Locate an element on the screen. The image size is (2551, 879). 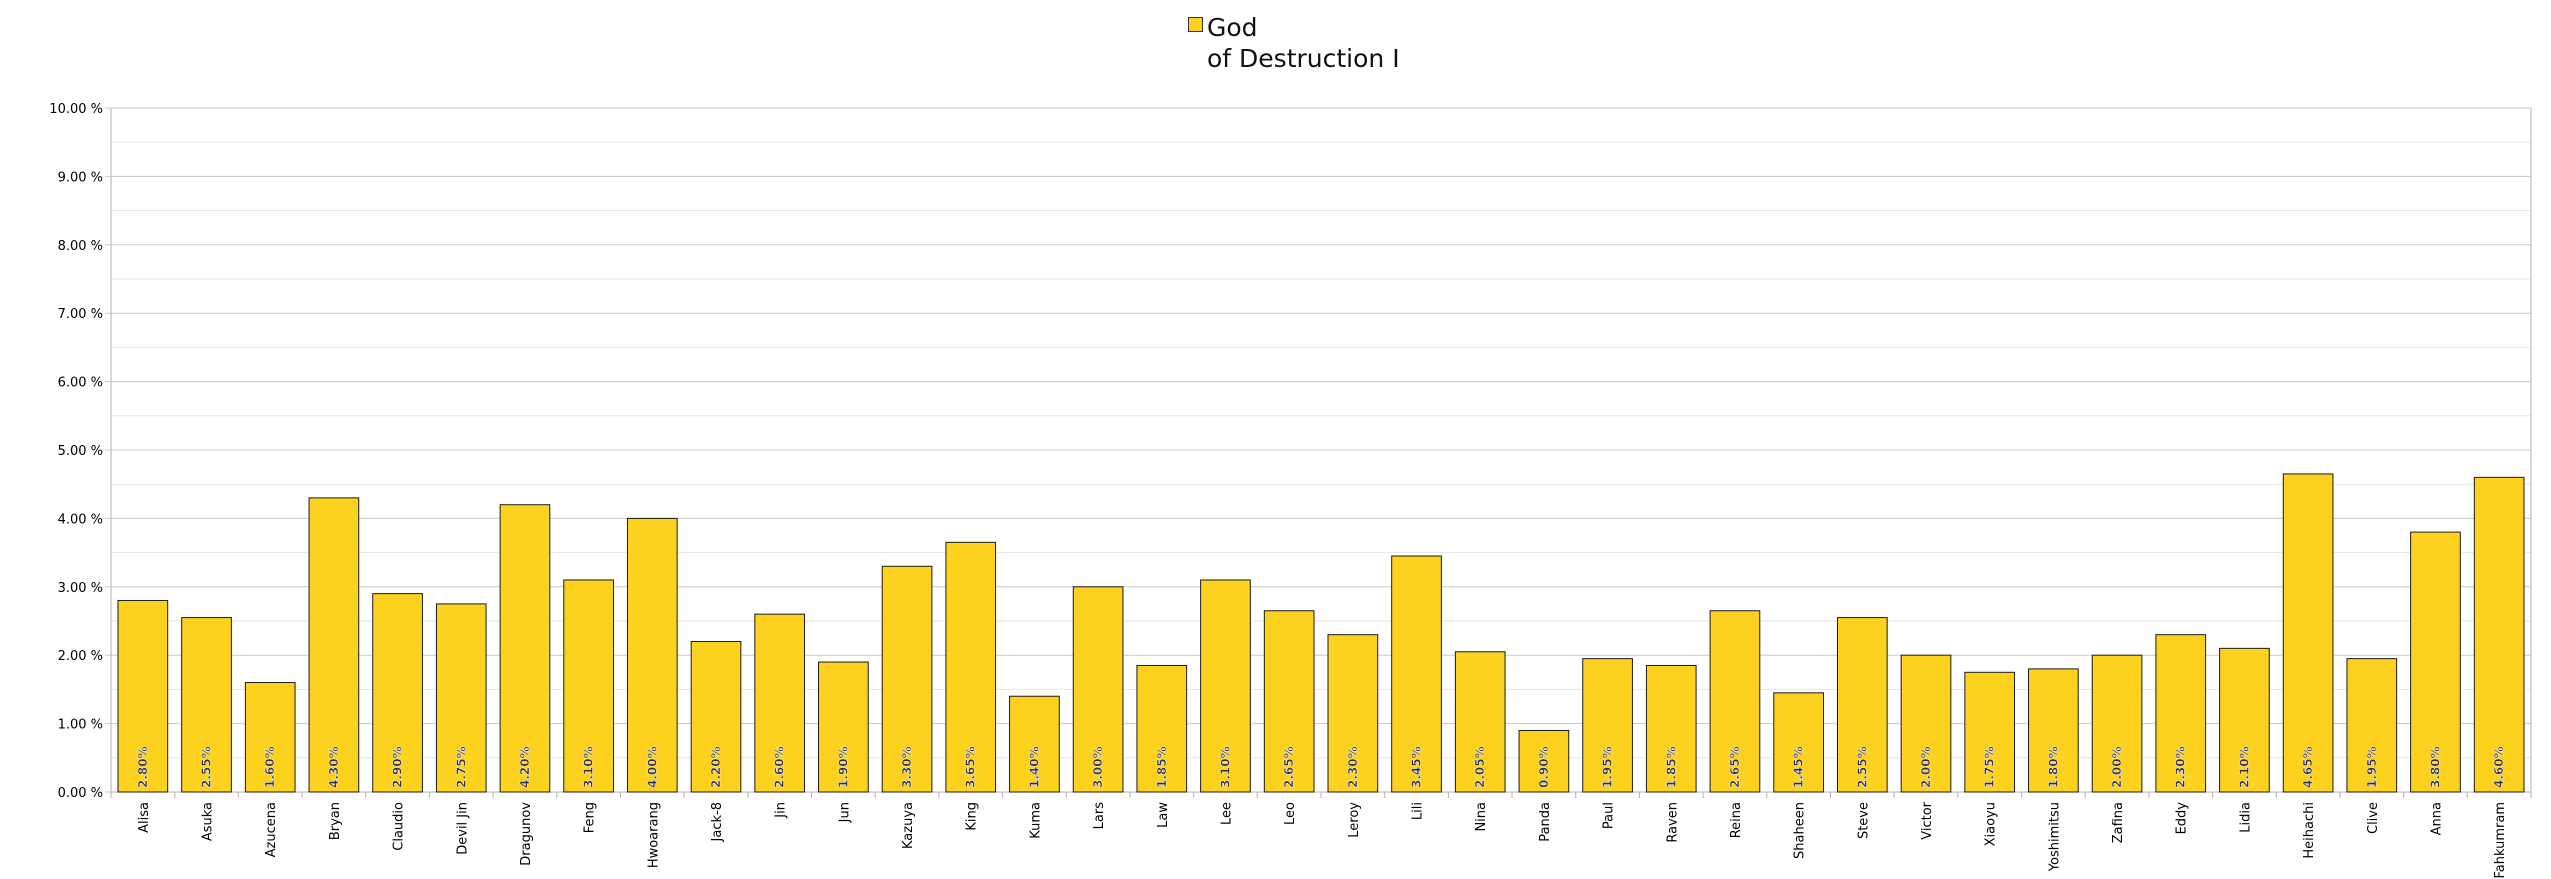
bar-fahkumram is located at coordinates (2499, 634).